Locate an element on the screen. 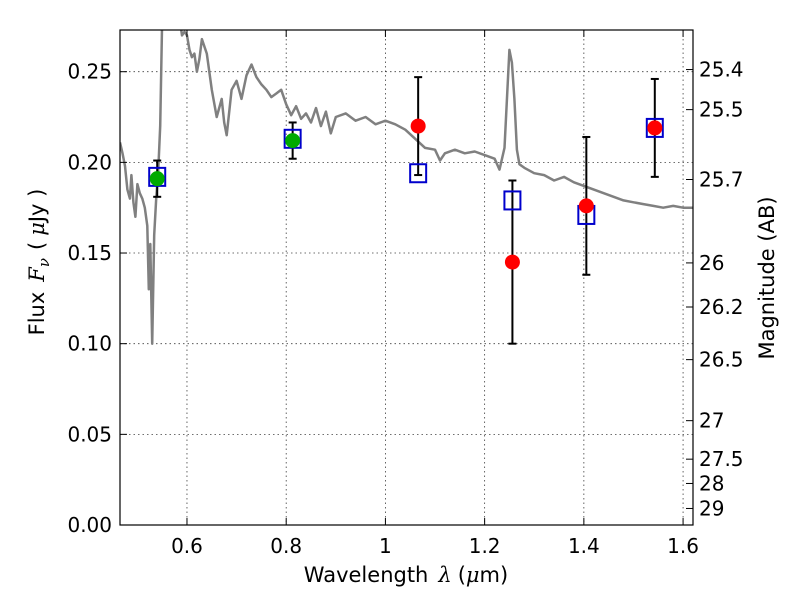 The height and width of the screenshot is (600, 800). mag-tick-label: 27.5 is located at coordinates (721, 459).